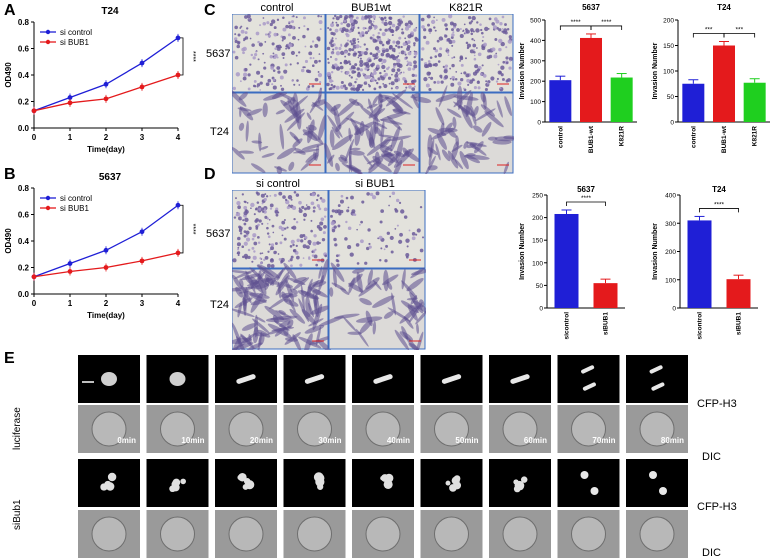  What do you see at coordinates (219, 305) in the screenshot?
I see `d-row-t24: T24` at bounding box center [219, 305].